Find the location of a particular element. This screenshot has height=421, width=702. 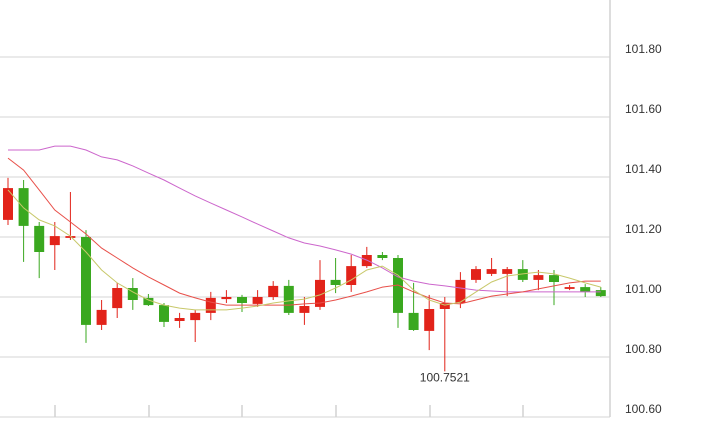

y-tick-label: 101.60 is located at coordinates (643, 109).